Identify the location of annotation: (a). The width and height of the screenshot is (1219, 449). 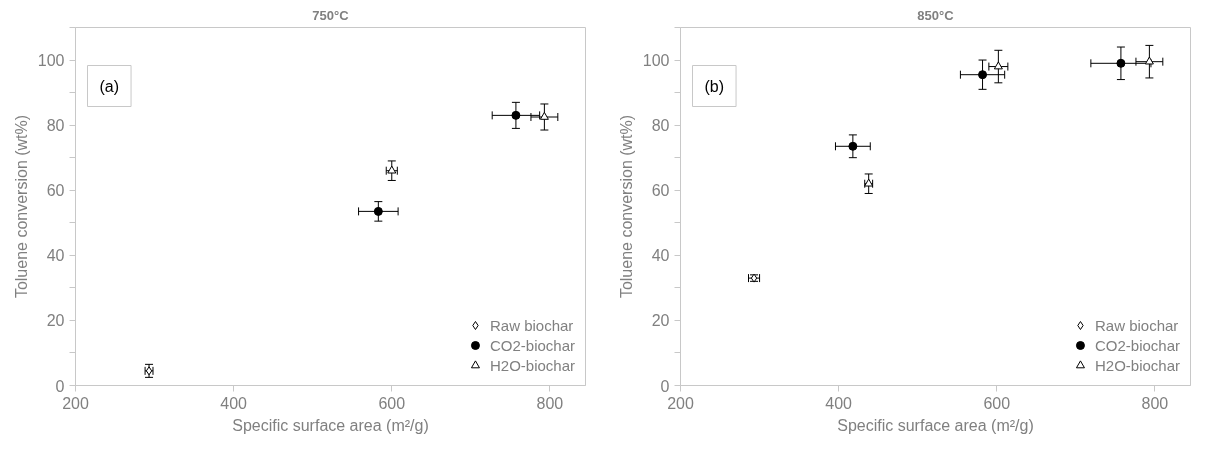
(109, 86).